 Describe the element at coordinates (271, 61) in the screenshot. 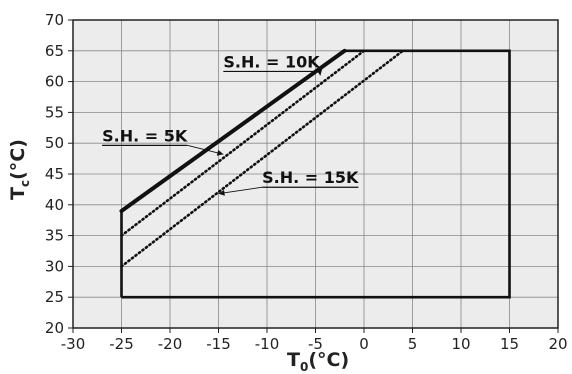

I see `annotation-label: S.H. = 10K` at that location.